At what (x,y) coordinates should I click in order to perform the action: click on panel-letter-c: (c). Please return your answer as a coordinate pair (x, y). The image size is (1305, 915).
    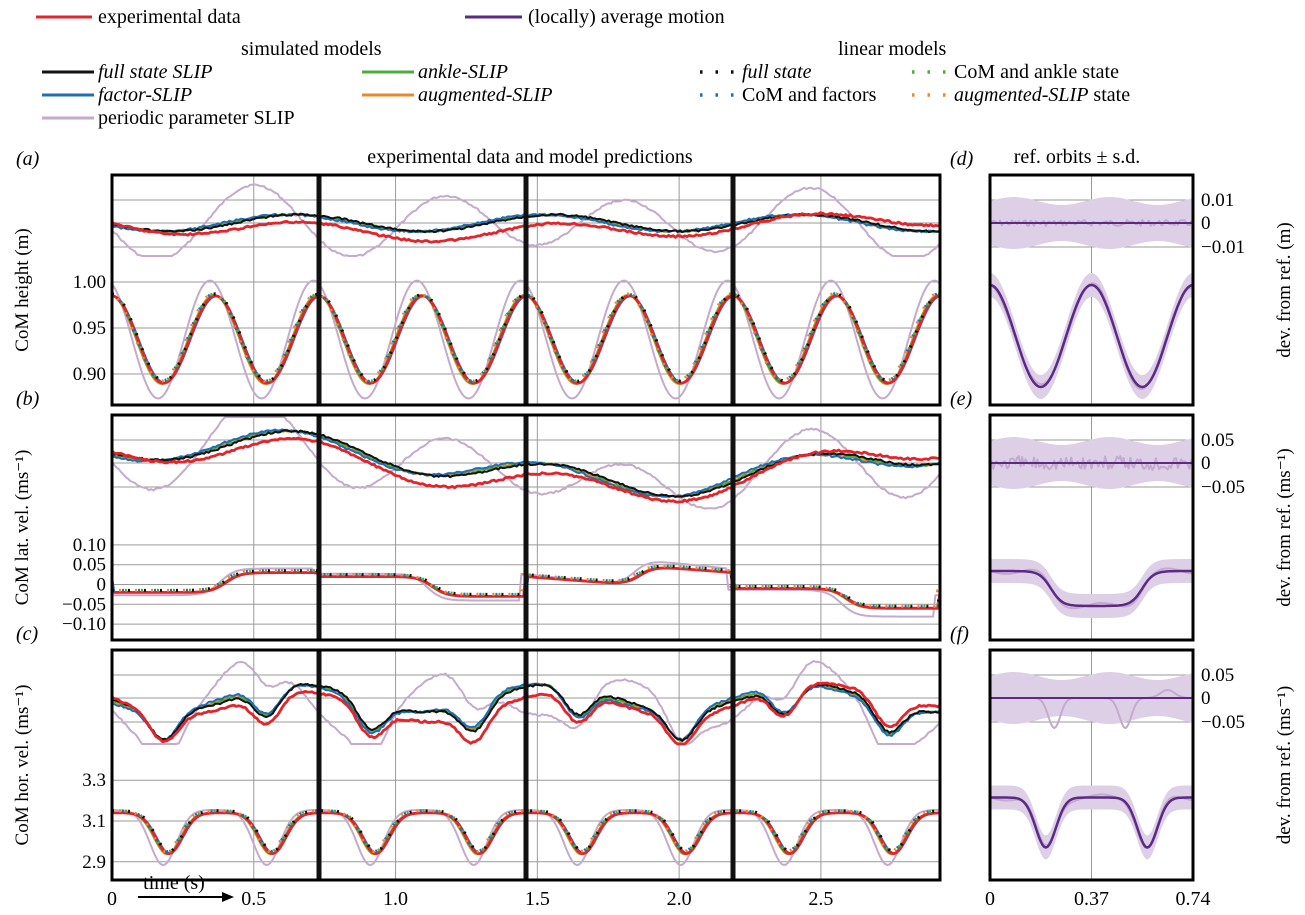
    Looking at the image, I should click on (27, 634).